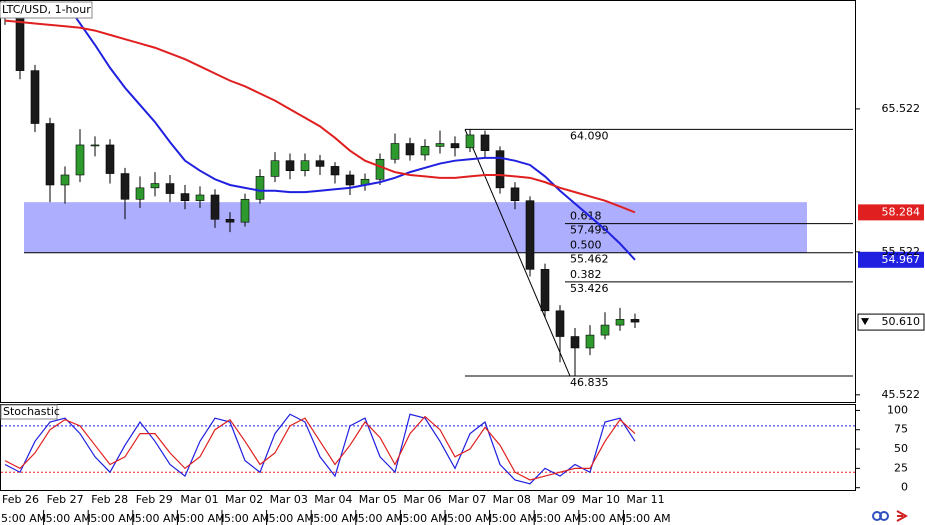  I want to click on x-date-label: Feb 28, so click(109, 499).